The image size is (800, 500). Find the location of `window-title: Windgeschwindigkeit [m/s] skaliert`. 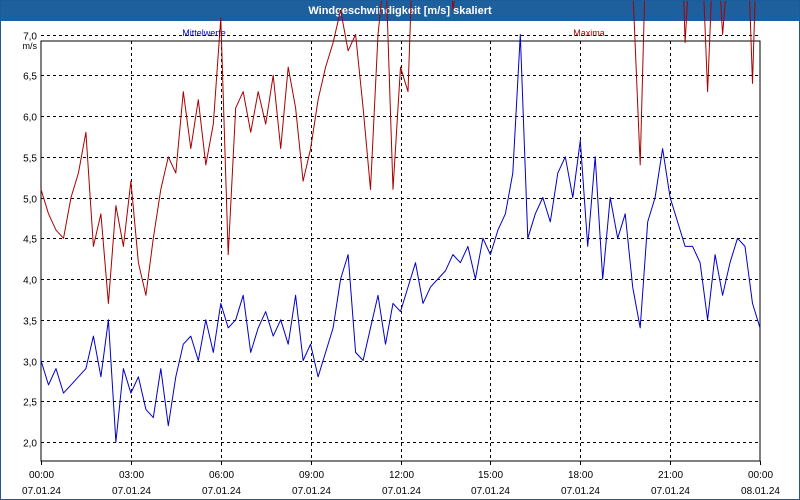

window-title: Windgeschwindigkeit [m/s] skaliert is located at coordinates (400, 11).